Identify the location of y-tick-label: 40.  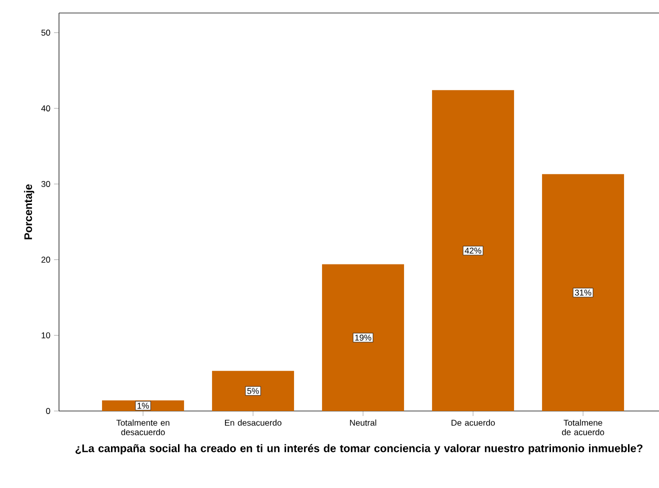
(45, 108).